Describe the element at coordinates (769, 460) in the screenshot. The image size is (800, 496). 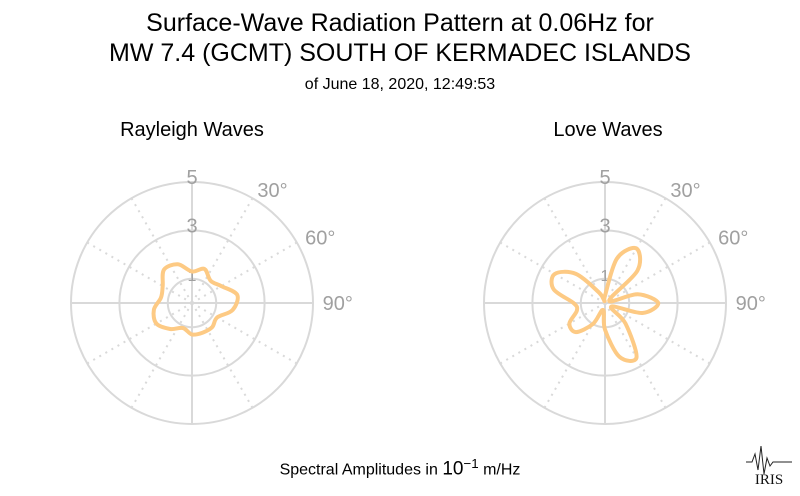
I see `seismogram-icon` at that location.